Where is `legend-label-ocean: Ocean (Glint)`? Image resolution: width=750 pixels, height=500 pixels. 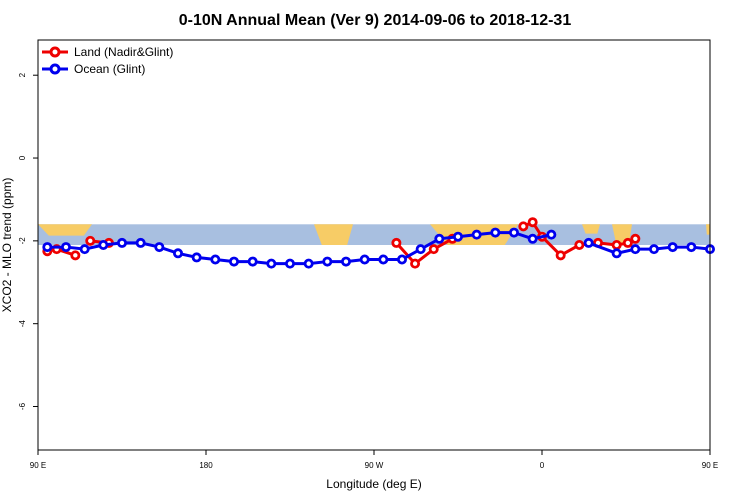 legend-label-ocean: Ocean (Glint) is located at coordinates (109, 69).